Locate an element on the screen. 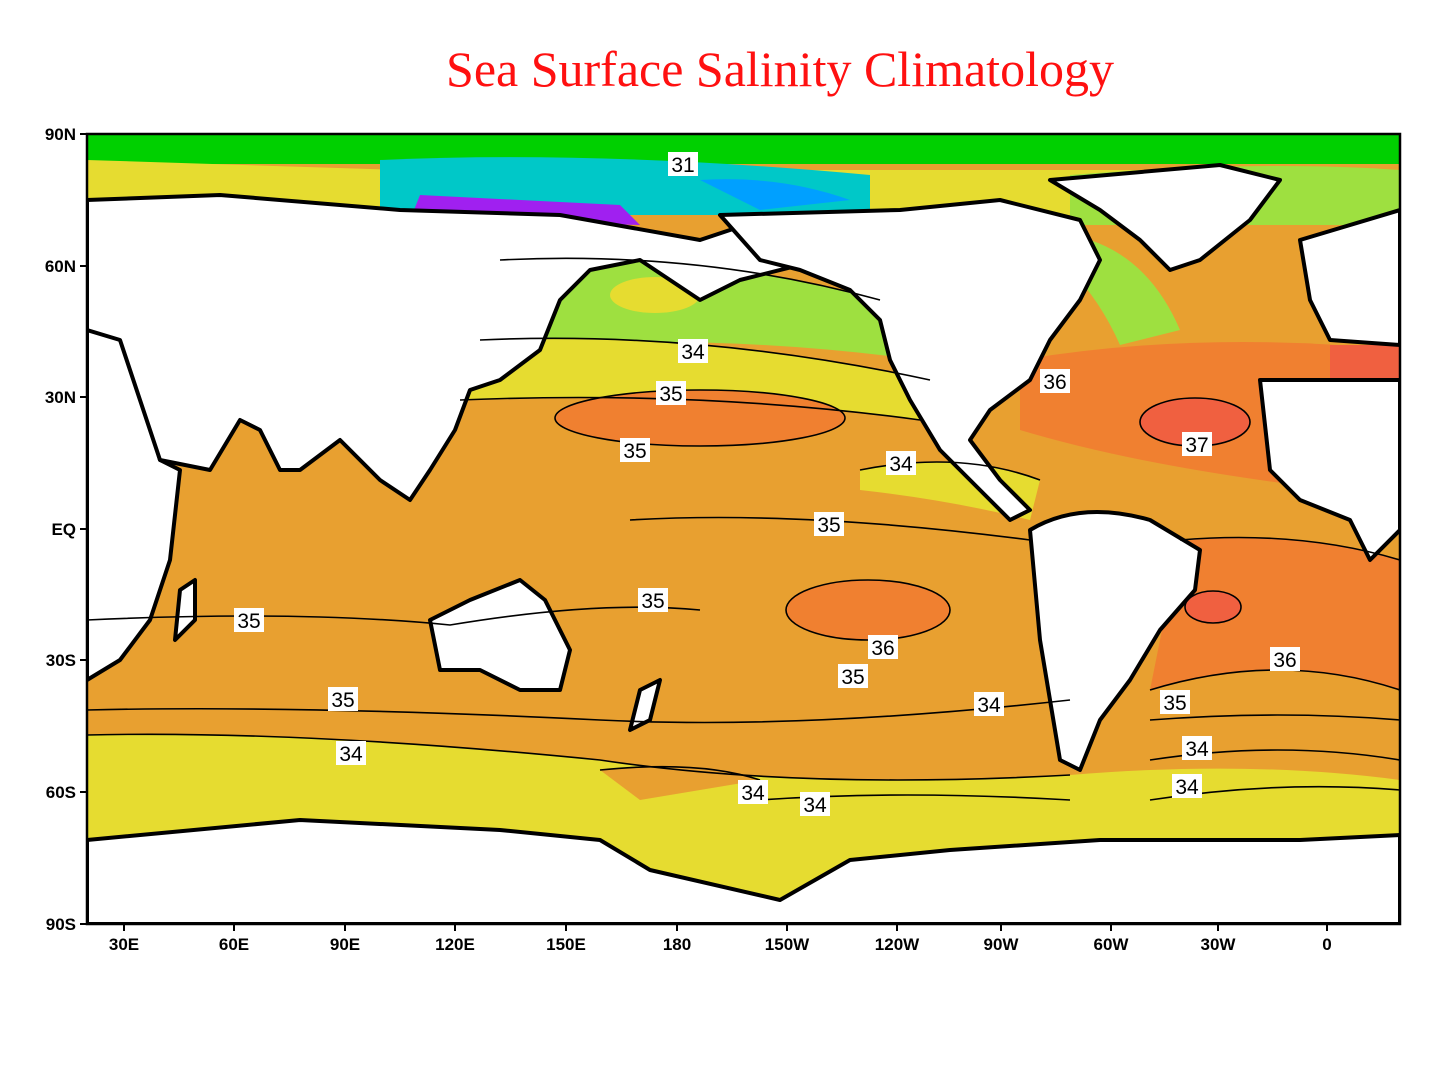 The height and width of the screenshot is (1080, 1440). contour-label-34-sopac-a: 34 is located at coordinates (753, 792).